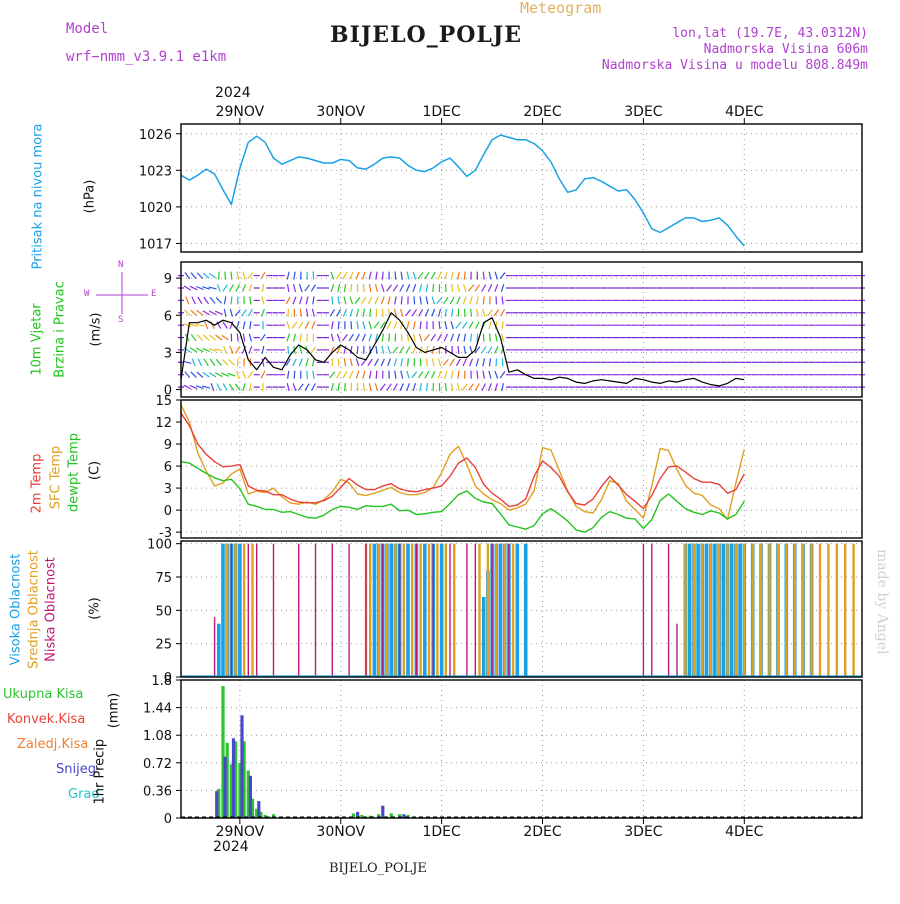  What do you see at coordinates (163, 578) in the screenshot?
I see `y-tick-label: 75` at bounding box center [163, 578].